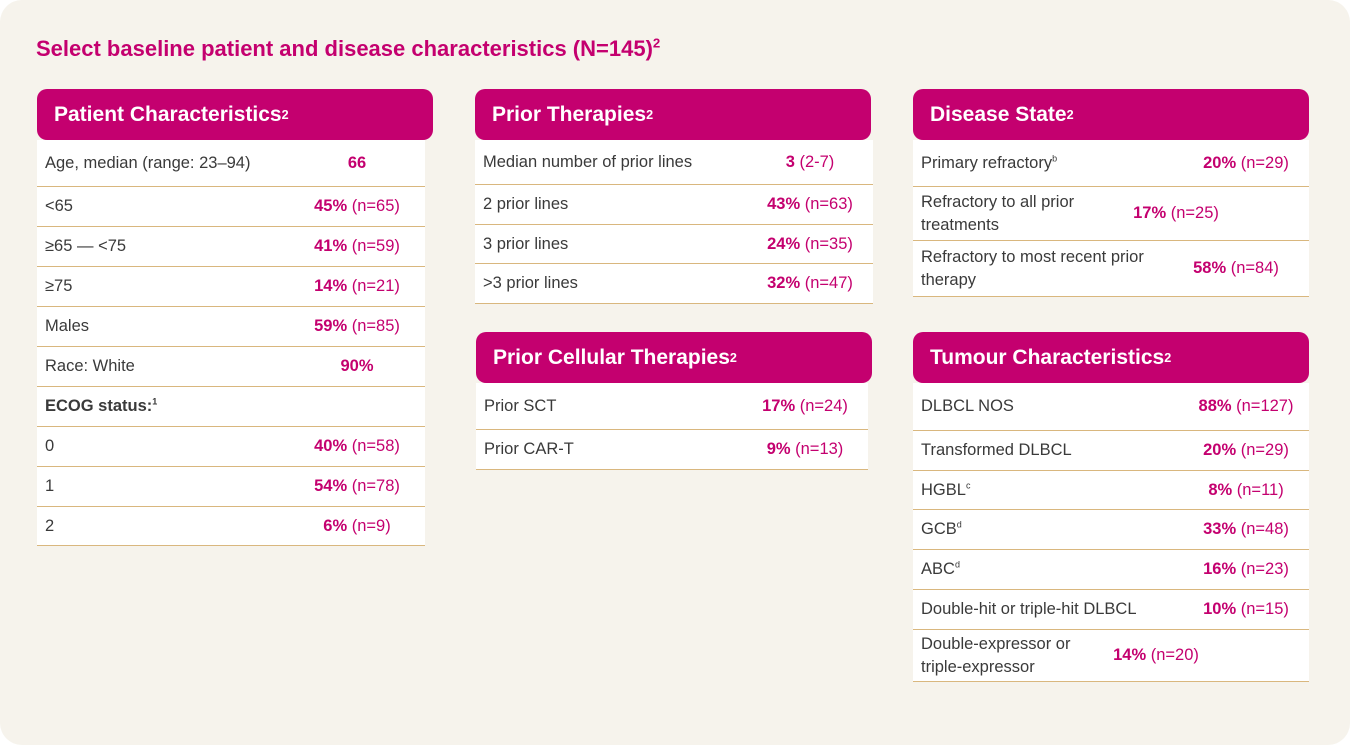  What do you see at coordinates (357, 246) in the screenshot?
I see `row-value: 41% (n=59)` at bounding box center [357, 246].